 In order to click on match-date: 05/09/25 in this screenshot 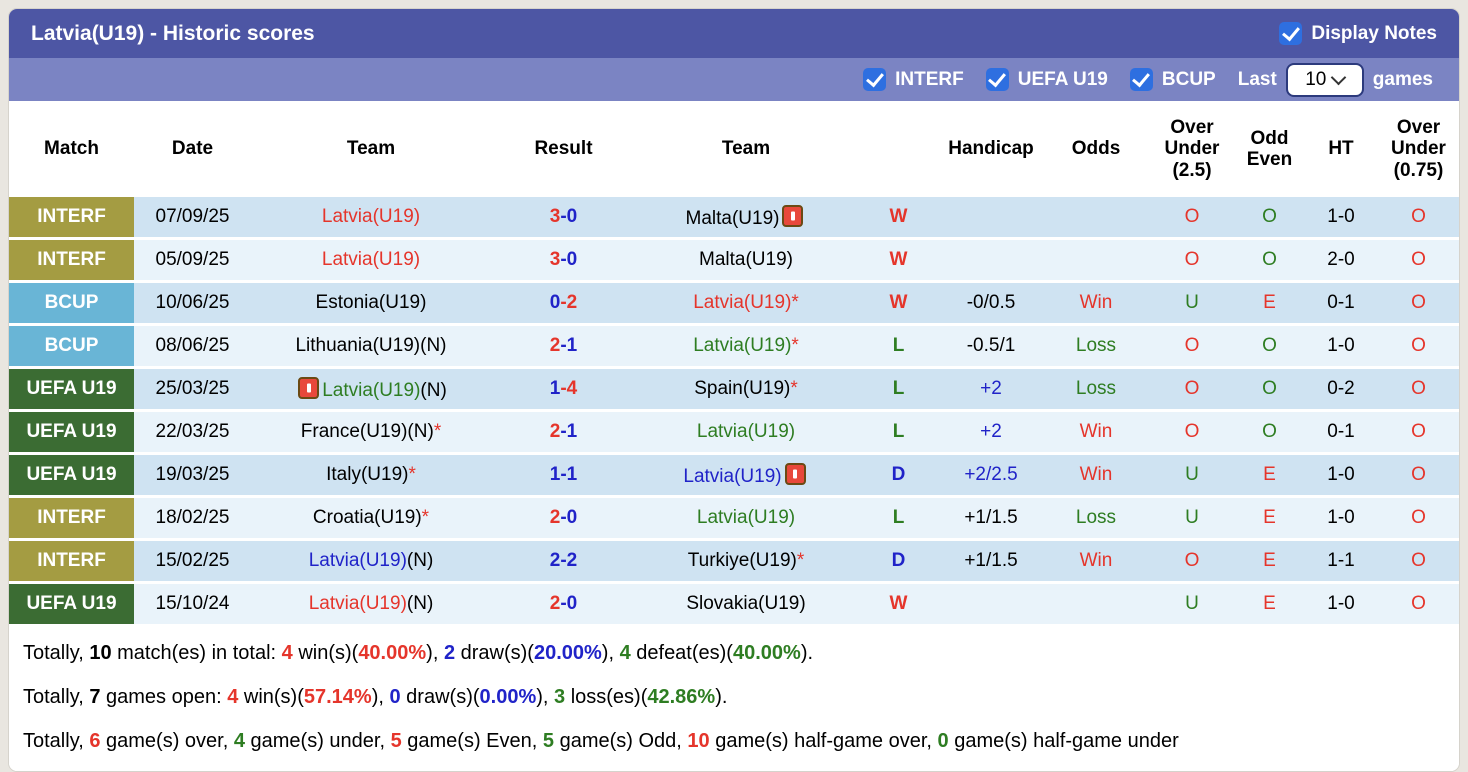, I will do `click(192, 261)`.